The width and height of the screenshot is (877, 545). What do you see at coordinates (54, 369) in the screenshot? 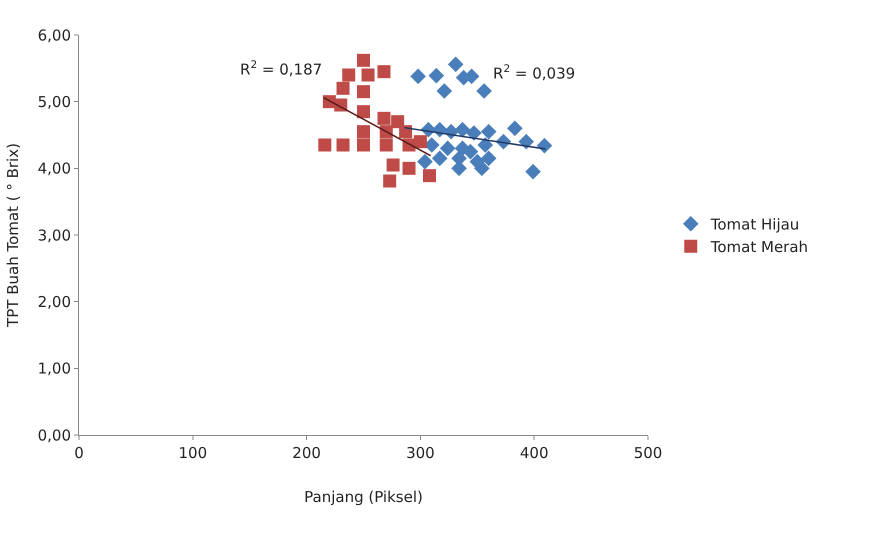
I see `y-tick-label: 1,00` at bounding box center [54, 369].